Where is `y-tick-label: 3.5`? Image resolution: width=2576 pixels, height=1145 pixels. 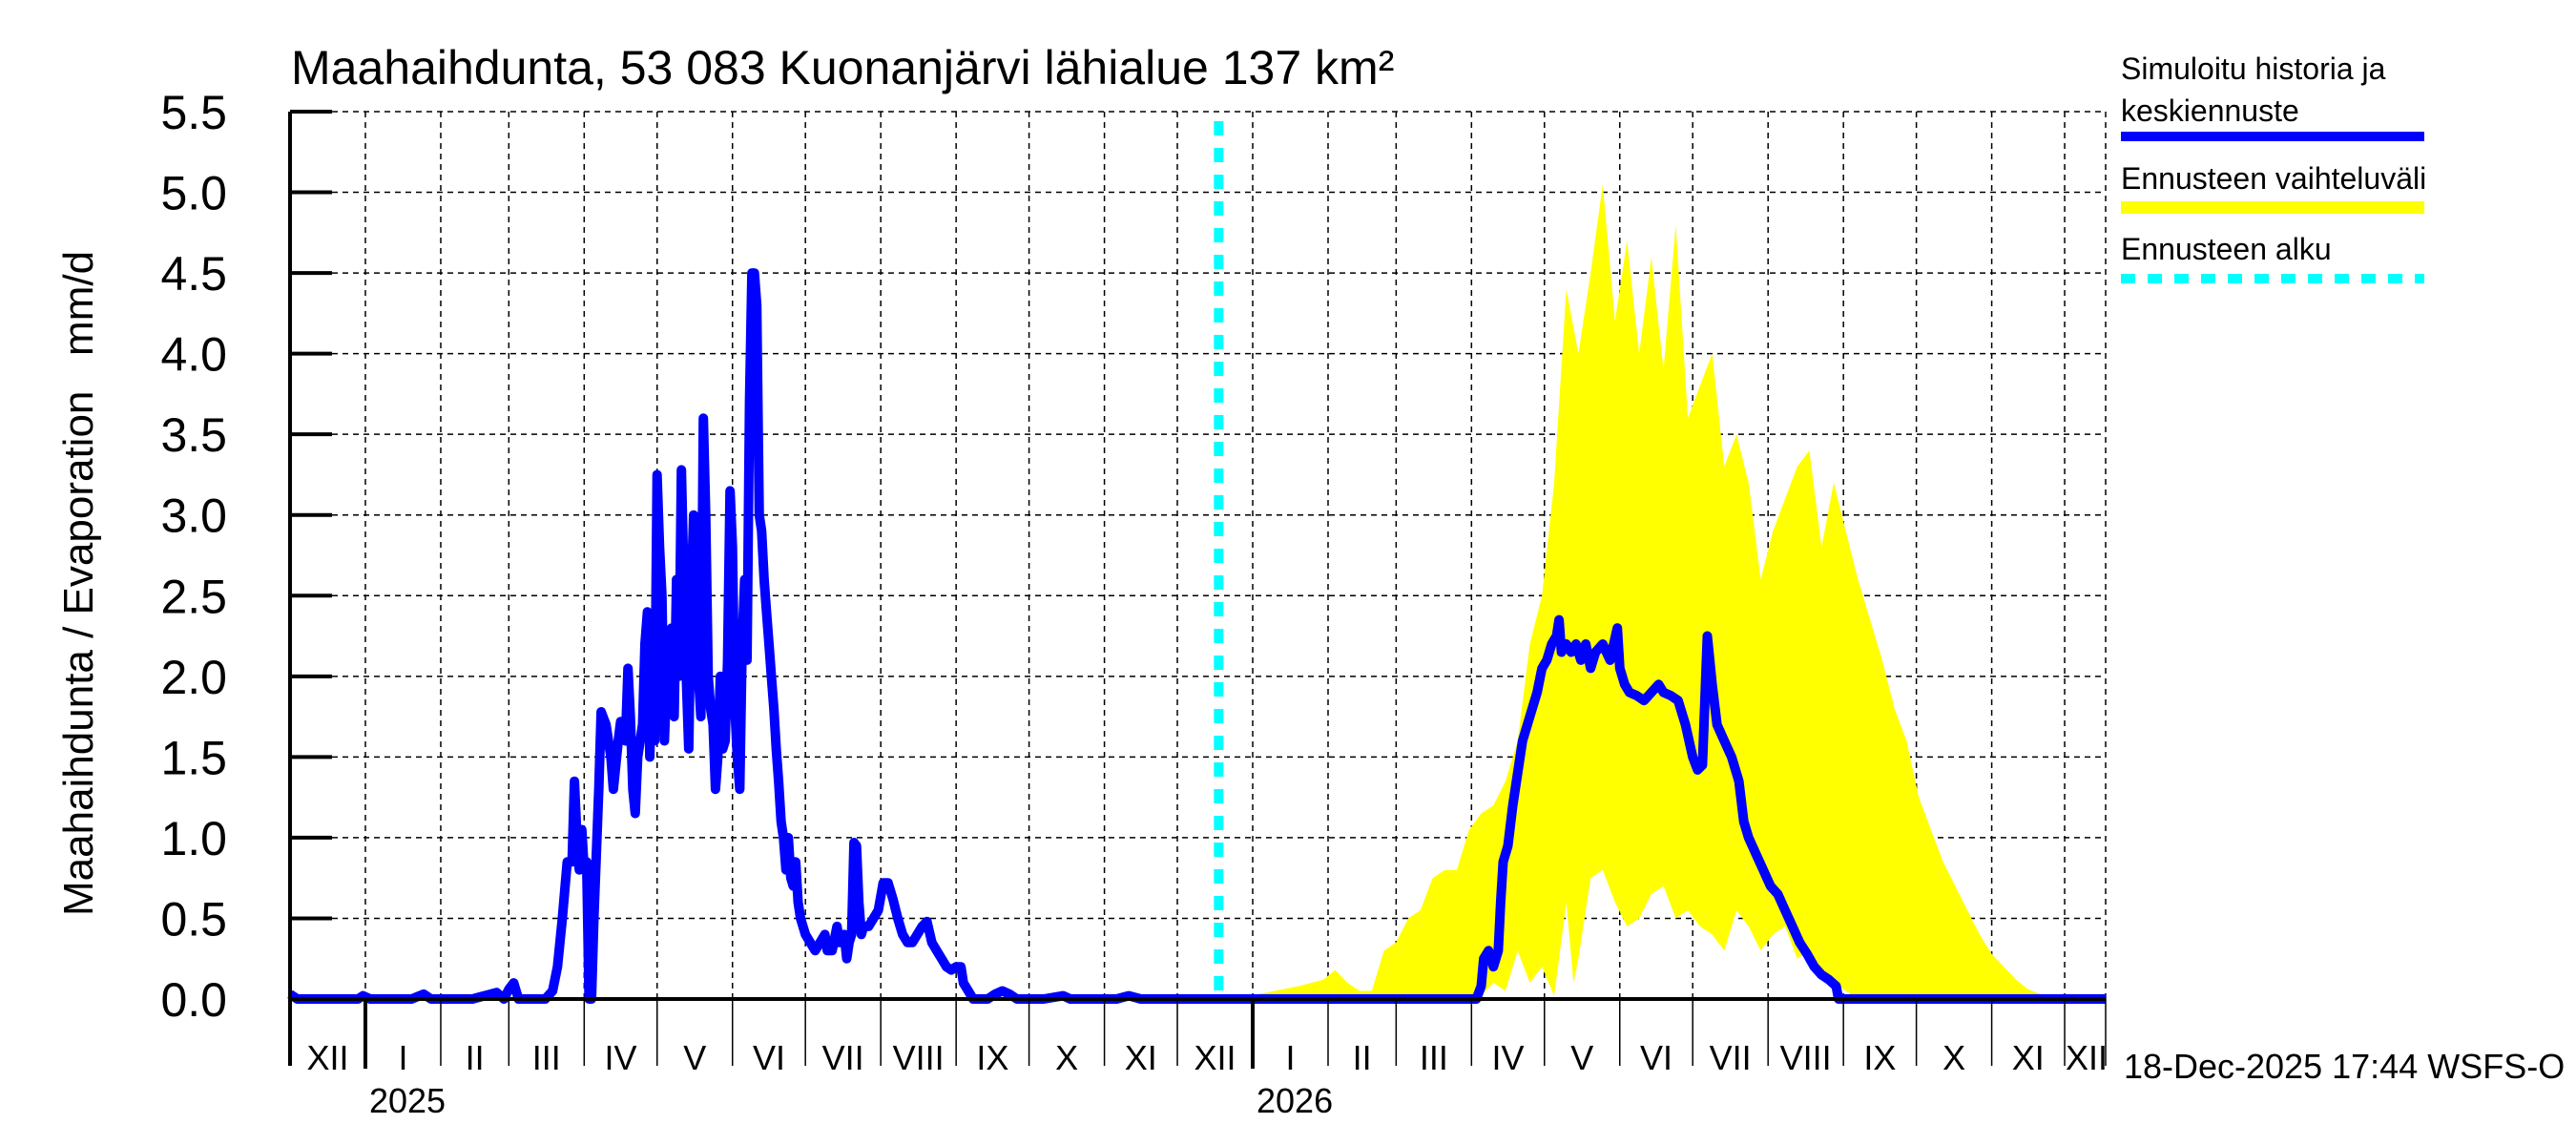 y-tick-label: 3.5 is located at coordinates (193, 435).